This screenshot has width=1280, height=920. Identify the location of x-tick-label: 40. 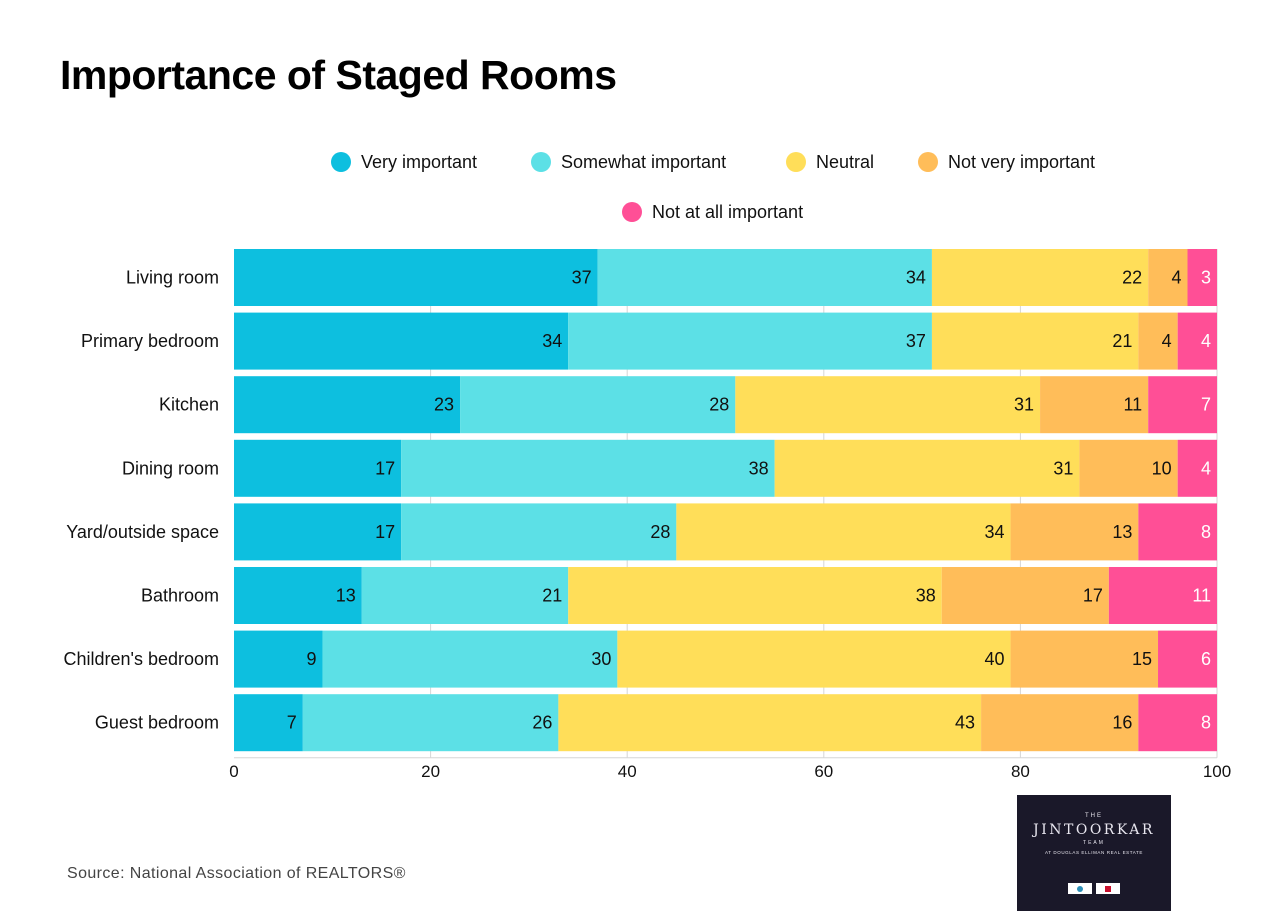
(627, 771).